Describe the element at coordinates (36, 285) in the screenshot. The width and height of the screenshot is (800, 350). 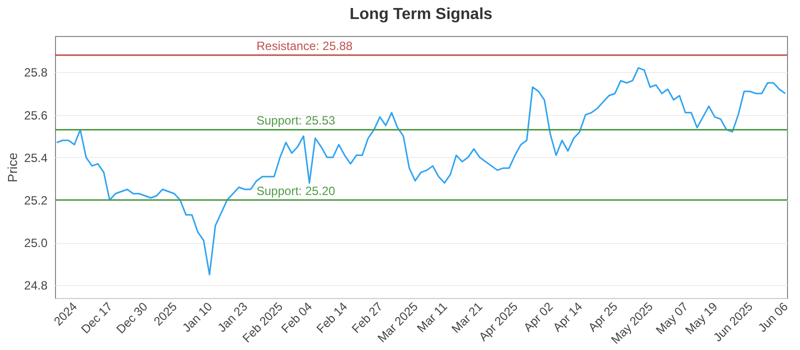
I see `y-tick-label: 24.8` at that location.